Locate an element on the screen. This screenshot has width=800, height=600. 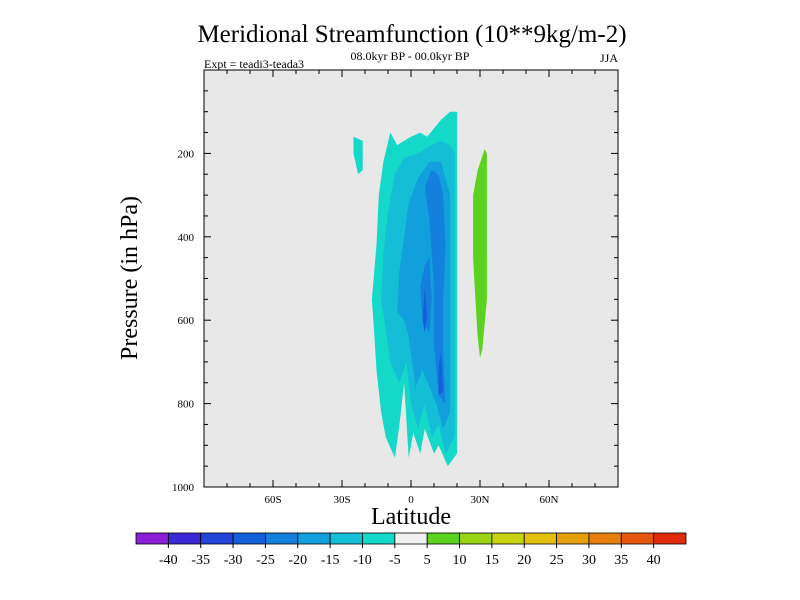
colorbar-label: 20 is located at coordinates (524, 560).